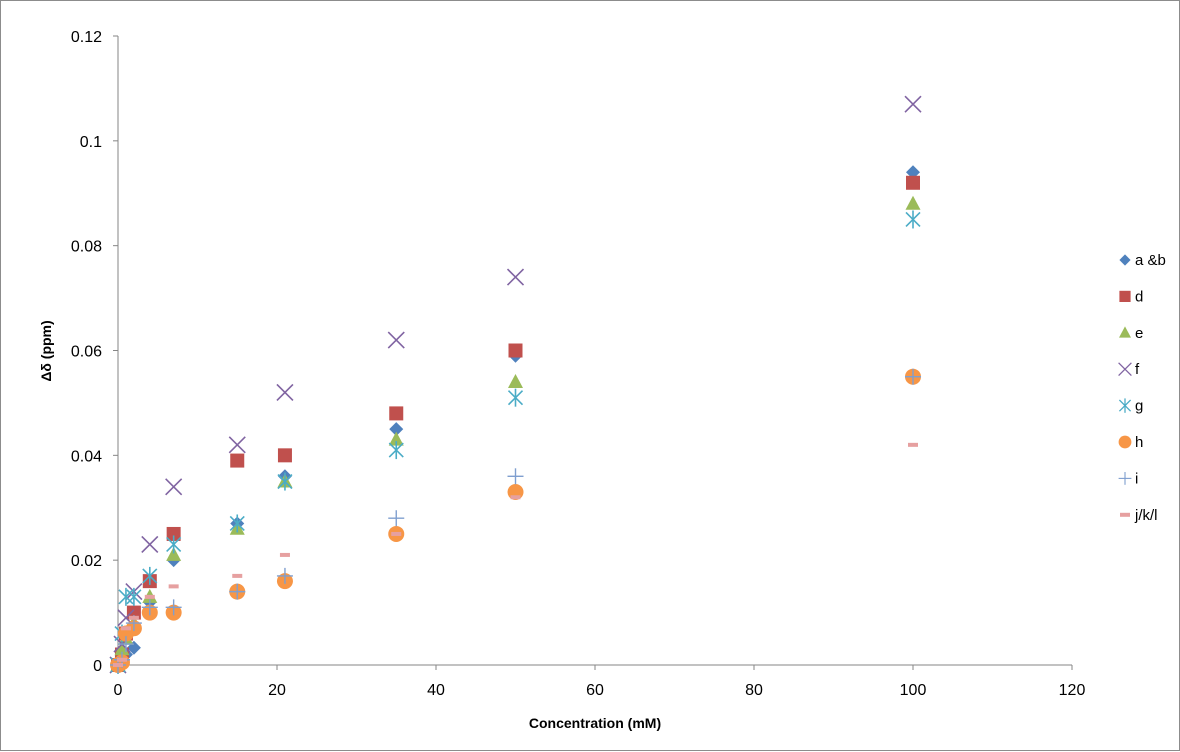 Image resolution: width=1180 pixels, height=752 pixels. I want to click on x-tick-label: 100, so click(913, 690).